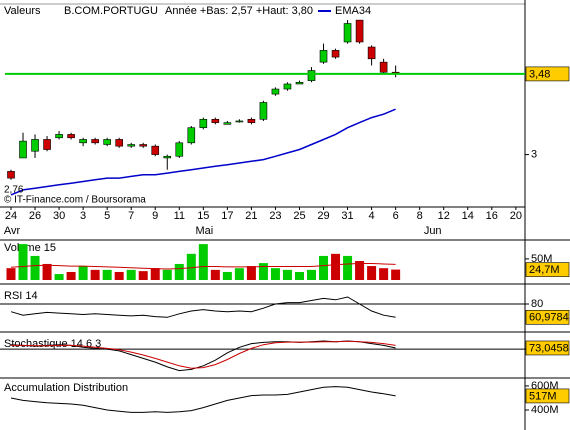  I want to click on x-tick-label: 30, so click(59, 216).